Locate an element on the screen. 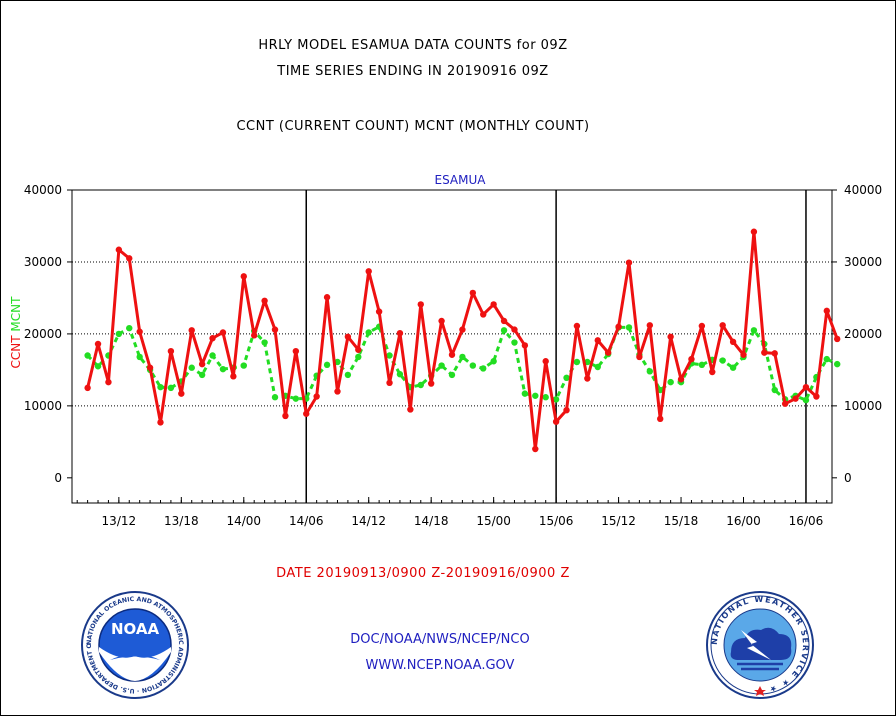 The image size is (896, 716). x-tick-label: 14/12 is located at coordinates (368, 521).